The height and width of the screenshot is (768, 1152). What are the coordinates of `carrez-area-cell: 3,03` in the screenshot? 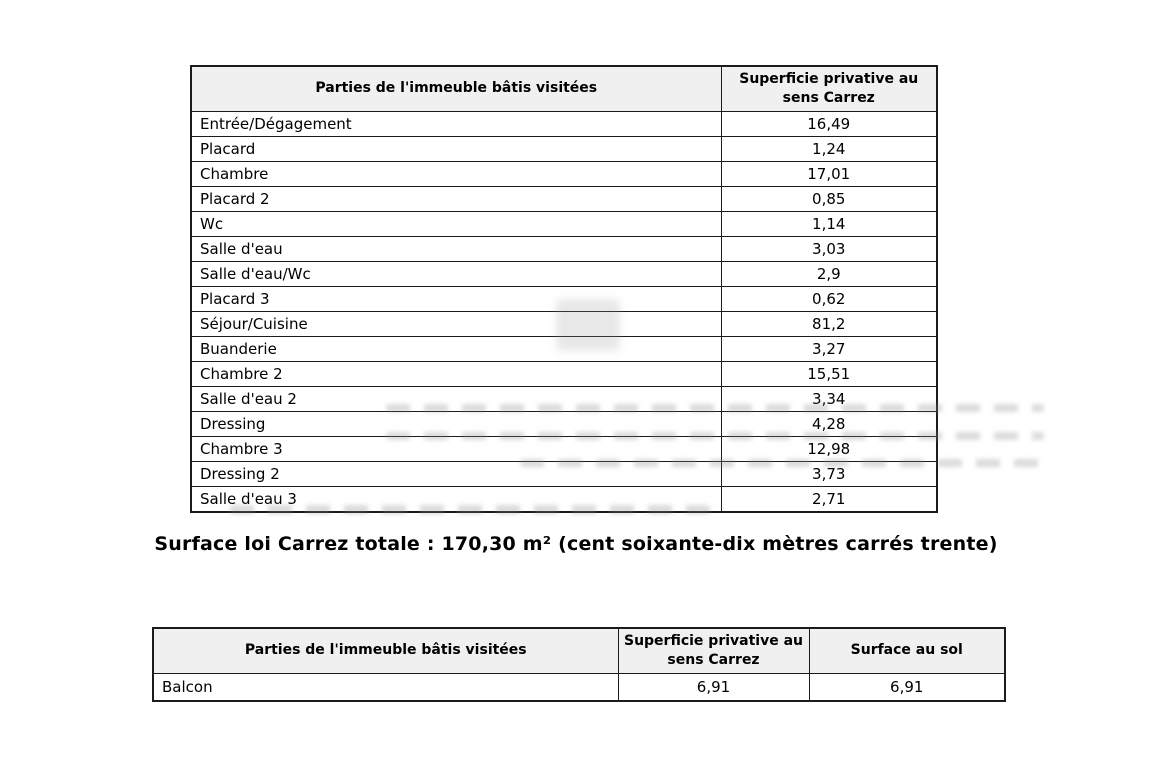 It's located at (829, 248).